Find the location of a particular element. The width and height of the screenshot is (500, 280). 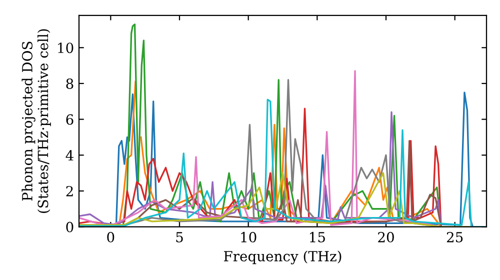

x-tick-label: 20 is located at coordinates (386, 237).